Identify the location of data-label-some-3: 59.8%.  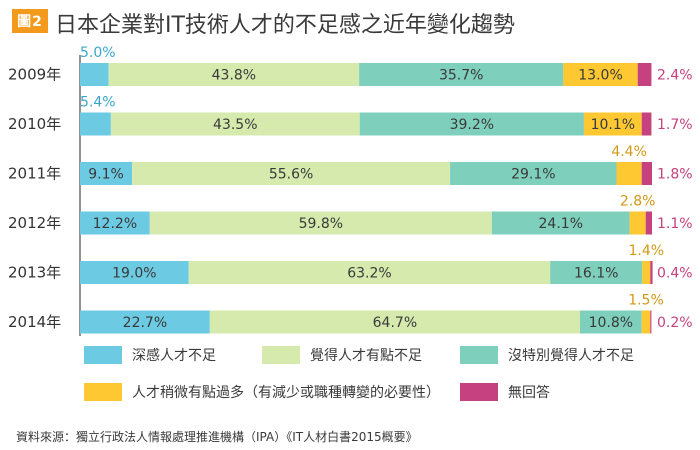
(321, 224).